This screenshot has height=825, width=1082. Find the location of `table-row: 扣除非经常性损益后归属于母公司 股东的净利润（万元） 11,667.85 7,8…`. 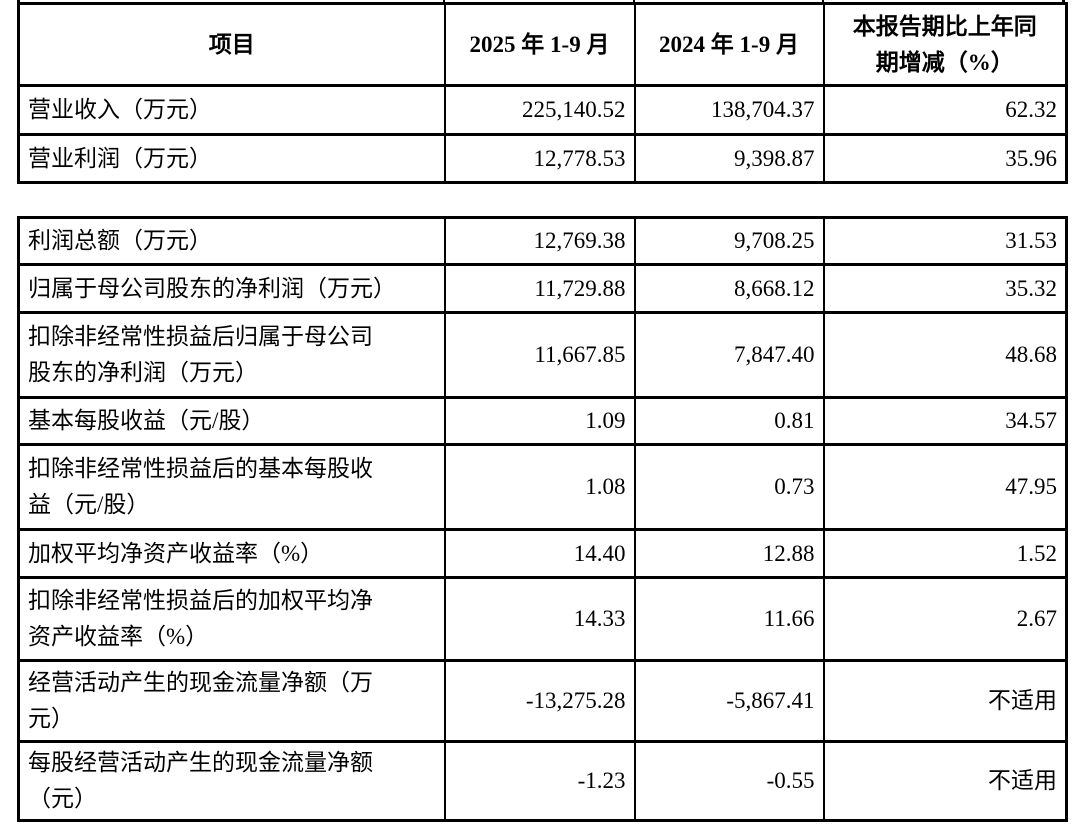

table-row: 扣除非经常性损益后归属于母公司 股东的净利润（万元） 11,667.85 7,8… is located at coordinates (542, 355).